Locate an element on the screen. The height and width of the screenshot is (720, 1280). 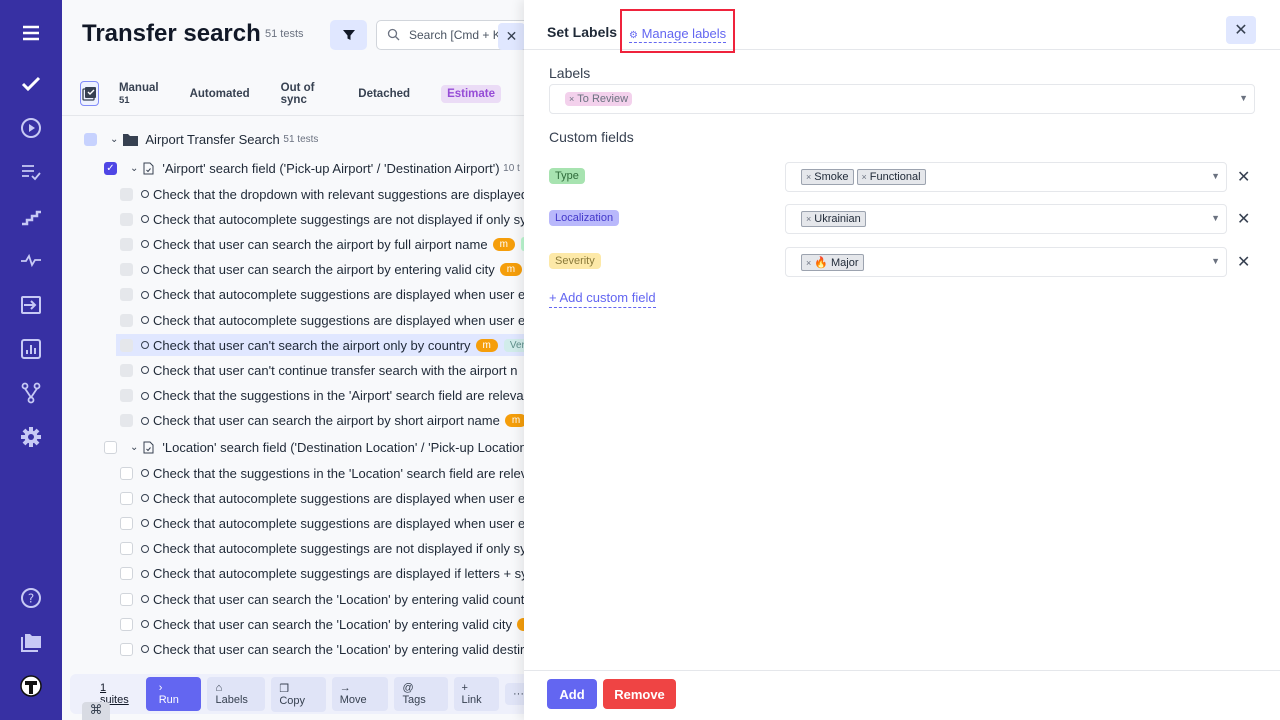
suite-checkbox: ✓ is located at coordinates (110, 168).